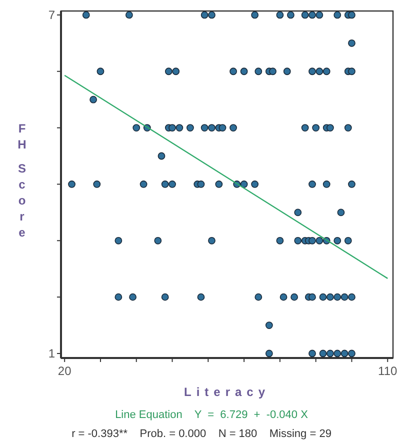 The height and width of the screenshot is (445, 403). Describe the element at coordinates (388, 371) in the screenshot. I see `x-tick-label: 110` at that location.